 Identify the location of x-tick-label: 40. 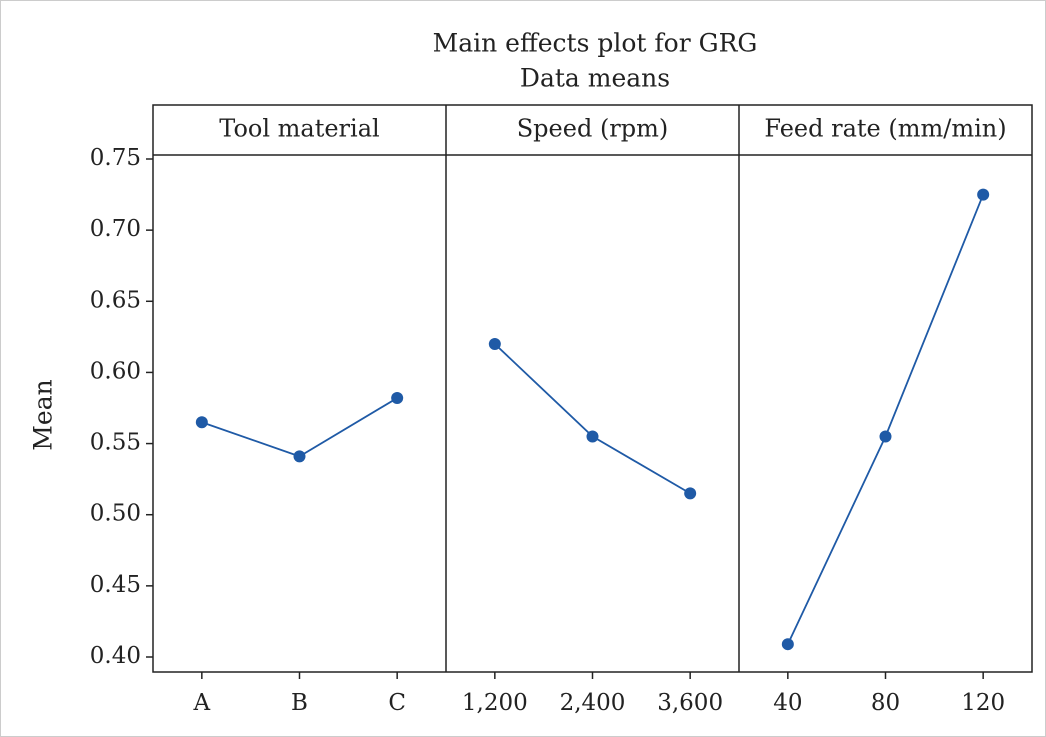
(787, 703).